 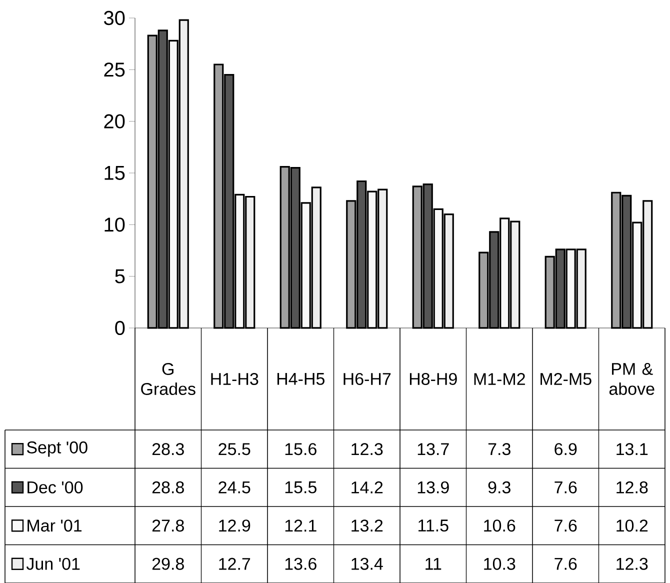 What do you see at coordinates (367, 526) in the screenshot?
I see `data-label: 13.2` at bounding box center [367, 526].